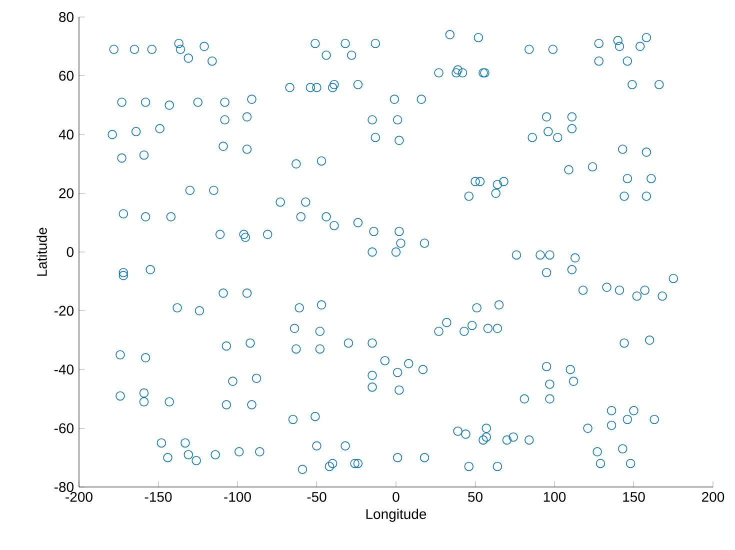 The width and height of the screenshot is (735, 550). I want to click on x-tick-label: -50, so click(316, 497).